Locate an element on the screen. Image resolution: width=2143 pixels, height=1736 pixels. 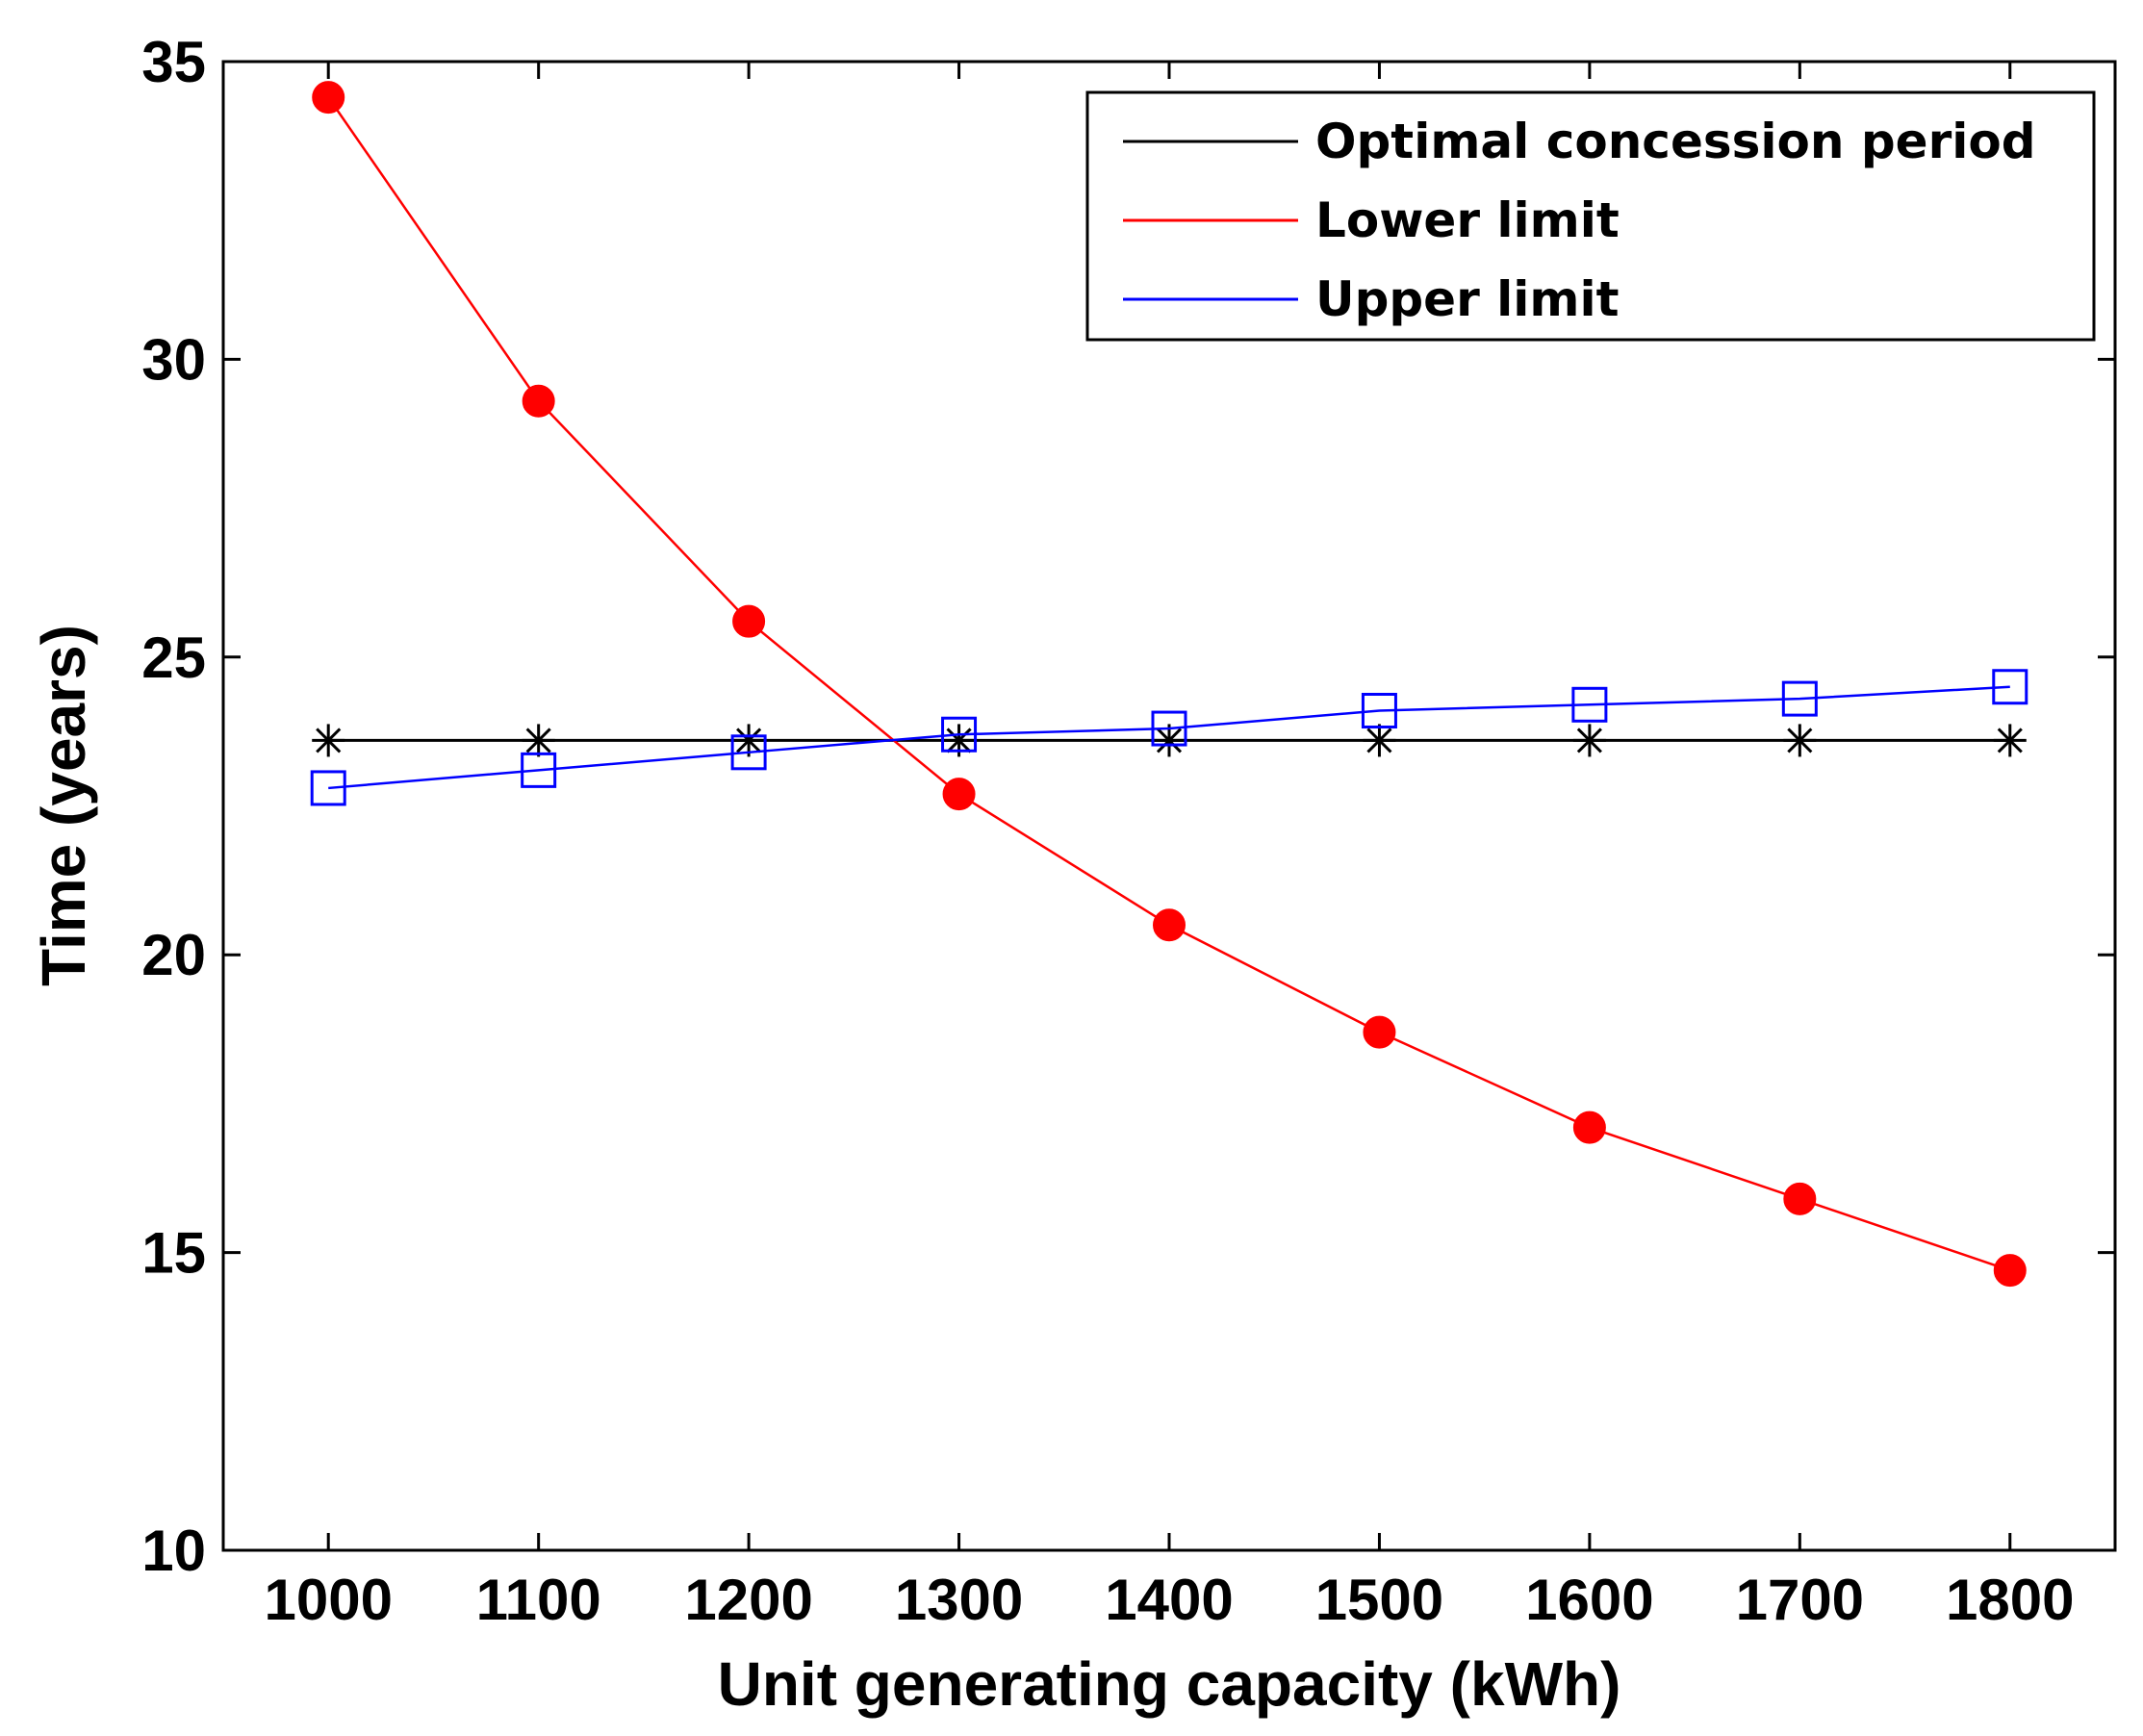
x-tick-label: 1500 is located at coordinates (1379, 1600).